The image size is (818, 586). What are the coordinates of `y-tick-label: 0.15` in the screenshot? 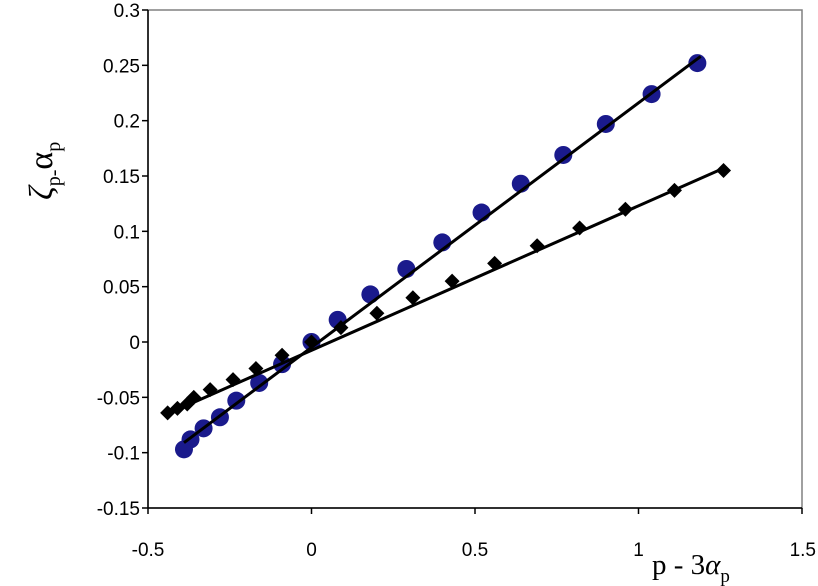 It's located at (121, 177).